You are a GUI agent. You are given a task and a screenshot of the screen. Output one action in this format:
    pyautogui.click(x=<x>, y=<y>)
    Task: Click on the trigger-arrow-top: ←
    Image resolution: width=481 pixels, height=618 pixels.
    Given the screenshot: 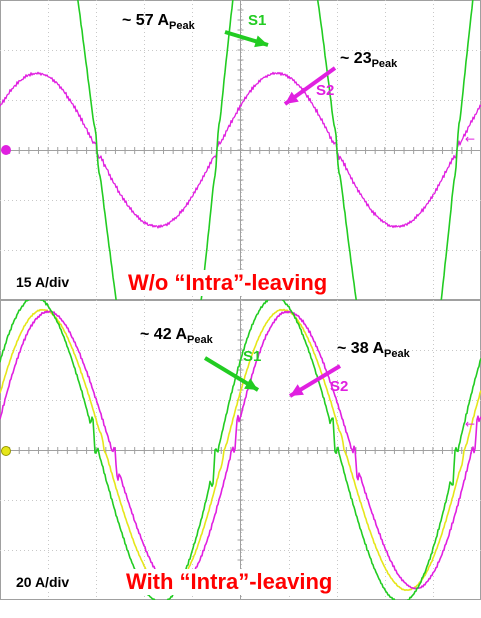 What is the action you would take?
    pyautogui.click(x=470, y=139)
    